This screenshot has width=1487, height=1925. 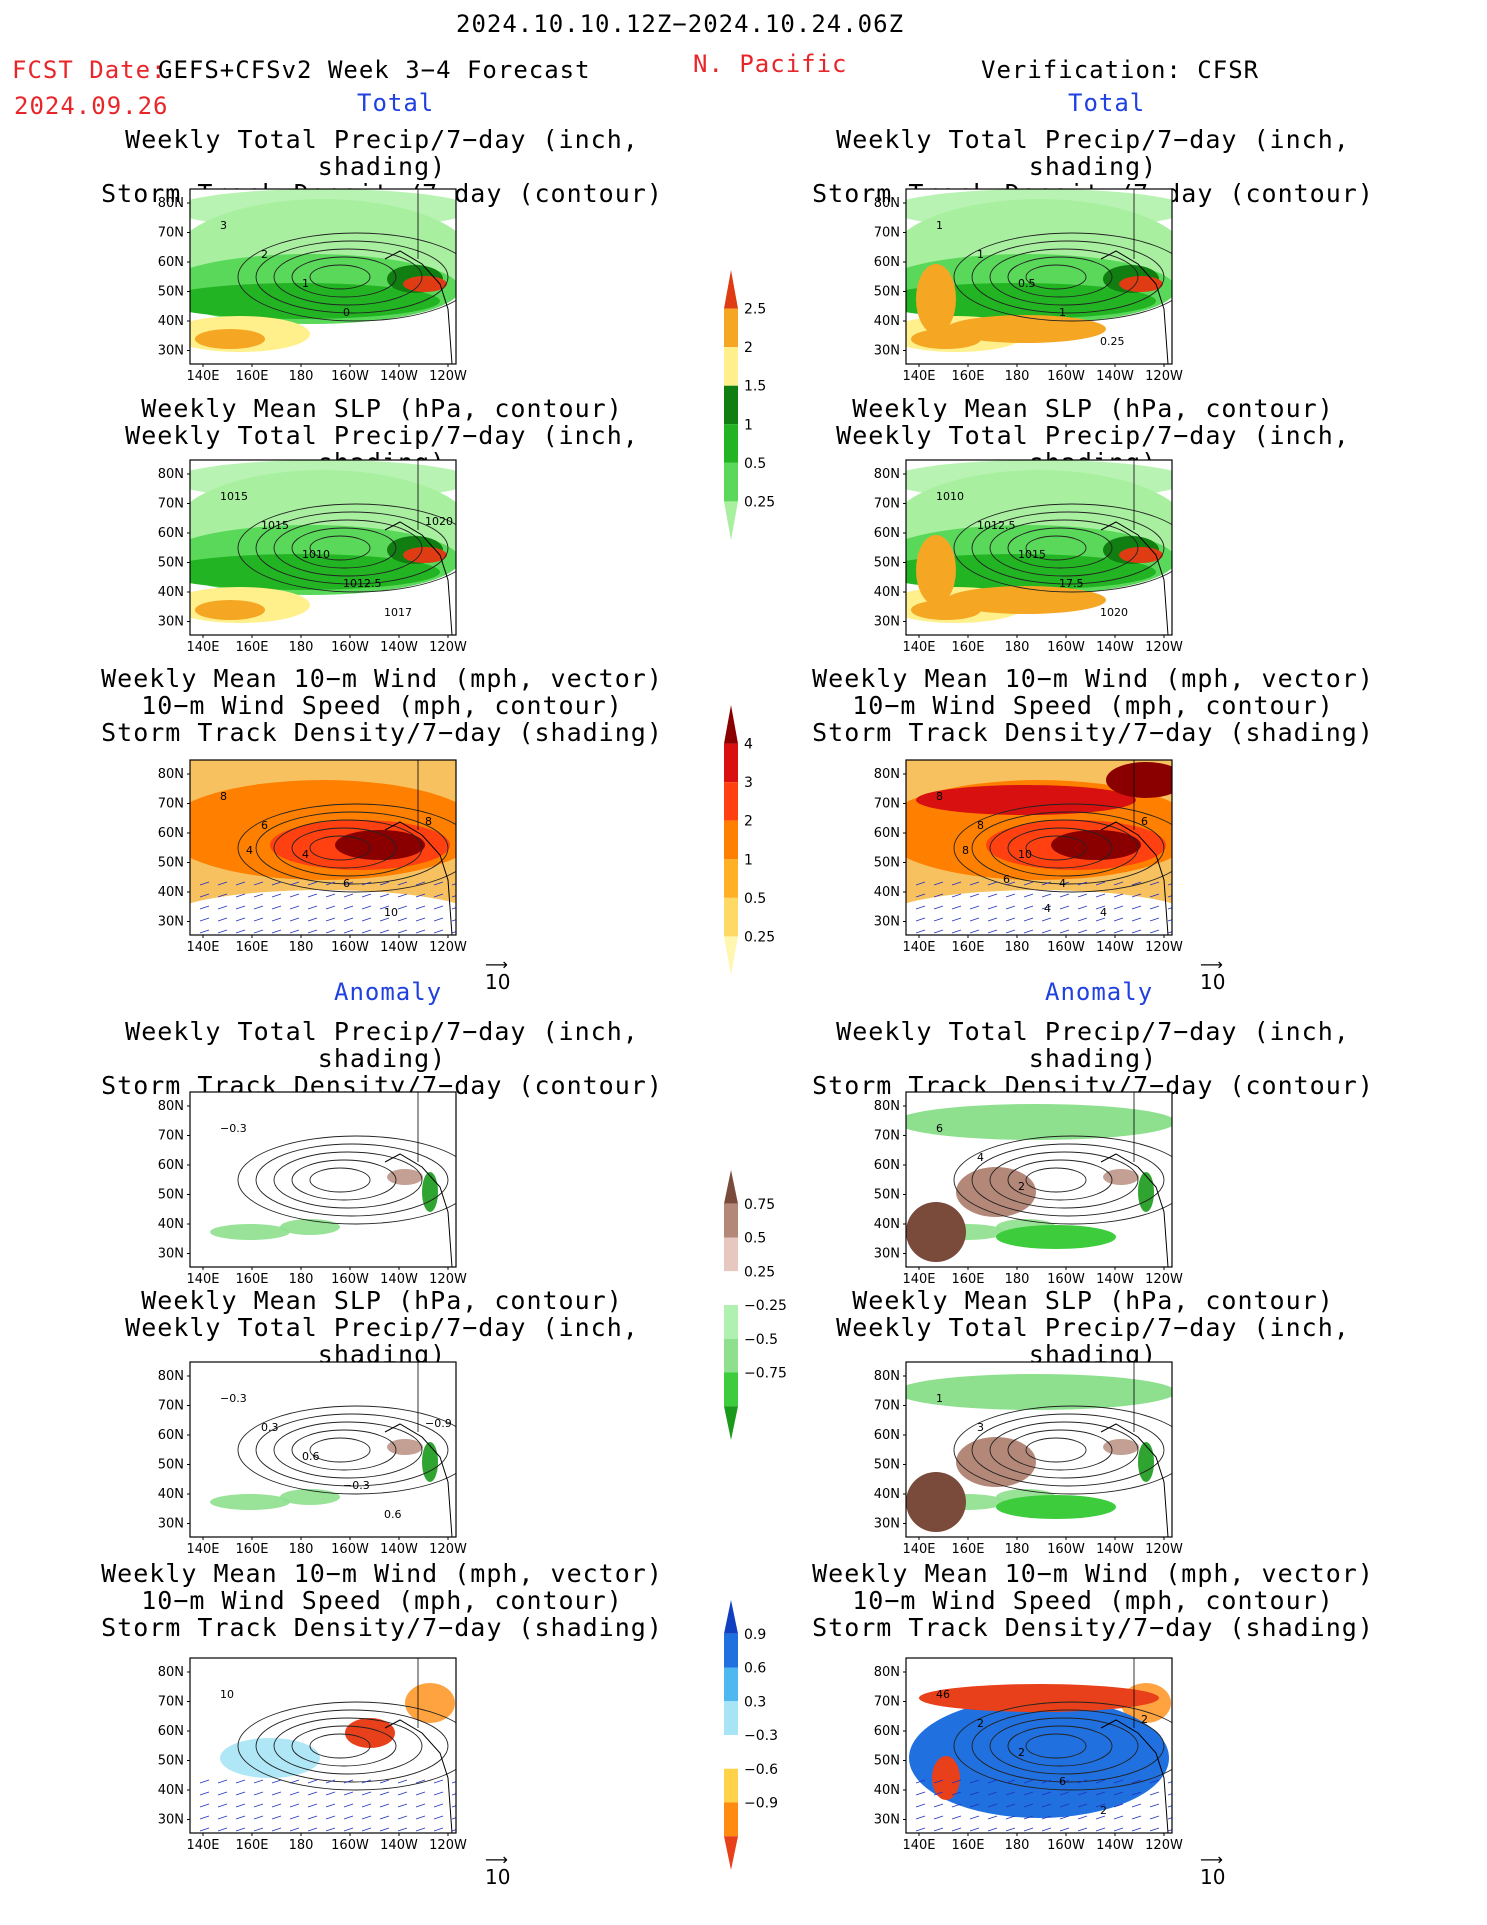 What do you see at coordinates (950, 496) in the screenshot?
I see `contour-label: 1010` at bounding box center [950, 496].